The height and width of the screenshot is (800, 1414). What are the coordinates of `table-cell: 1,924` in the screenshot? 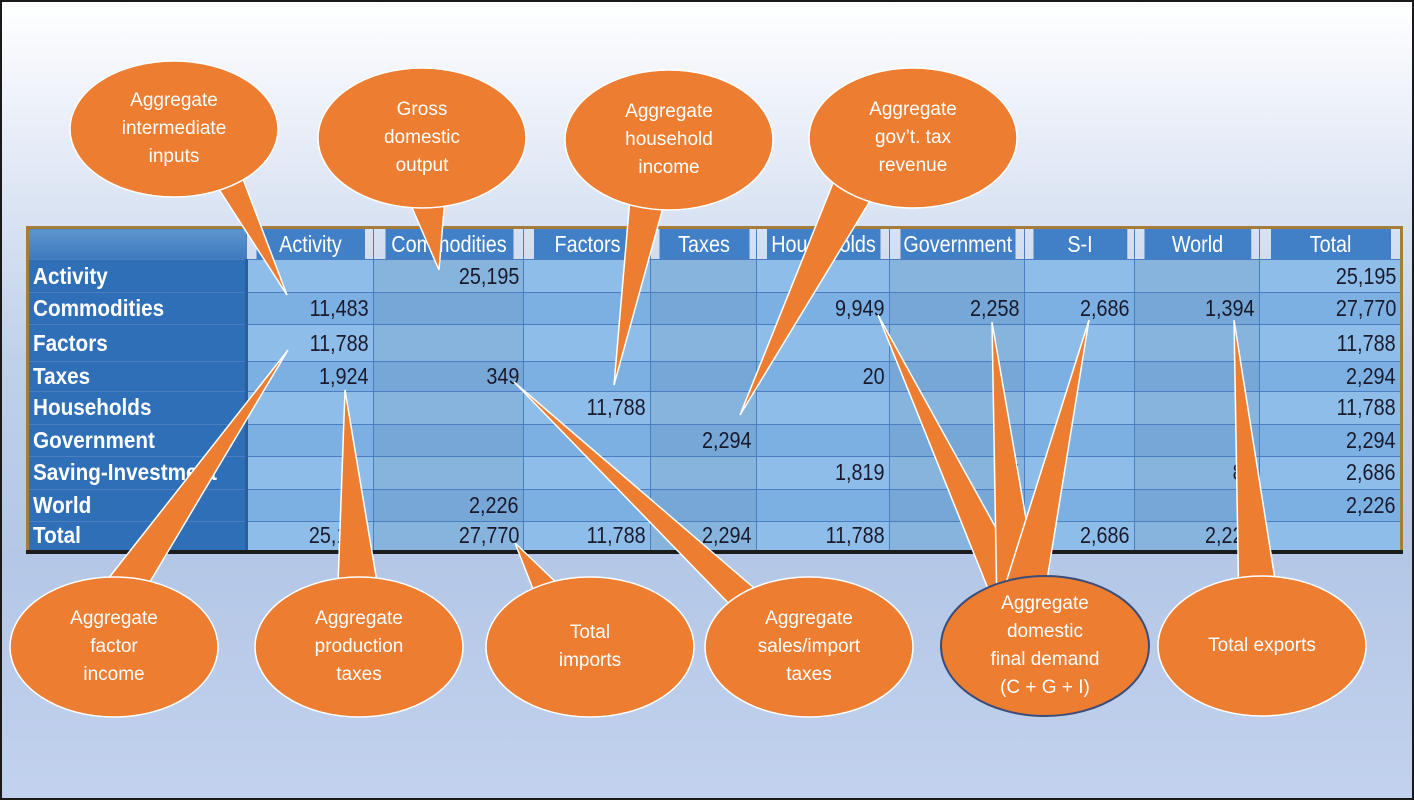 It's located at (310, 376).